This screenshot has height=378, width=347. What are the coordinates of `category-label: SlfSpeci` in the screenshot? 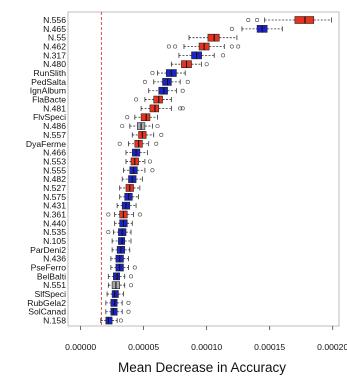 It's located at (50, 294).